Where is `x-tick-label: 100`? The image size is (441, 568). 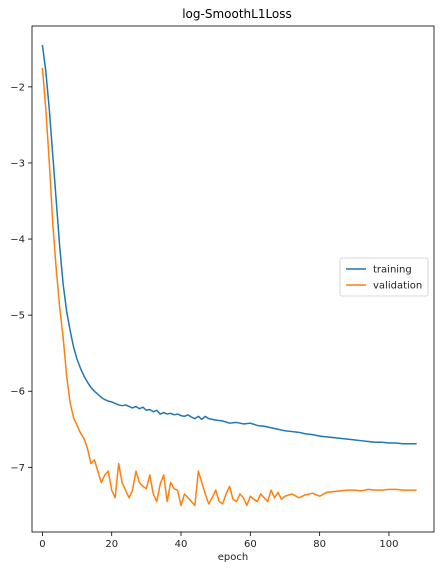 x-tick-label: 100 is located at coordinates (388, 544).